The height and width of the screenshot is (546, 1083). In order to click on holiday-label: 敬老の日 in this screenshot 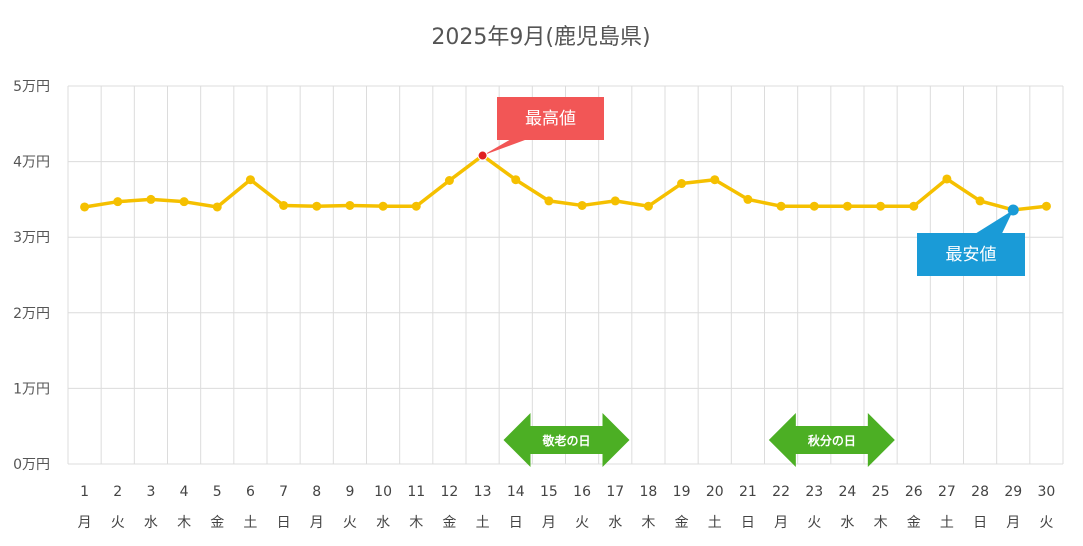, I will do `click(565, 440)`.